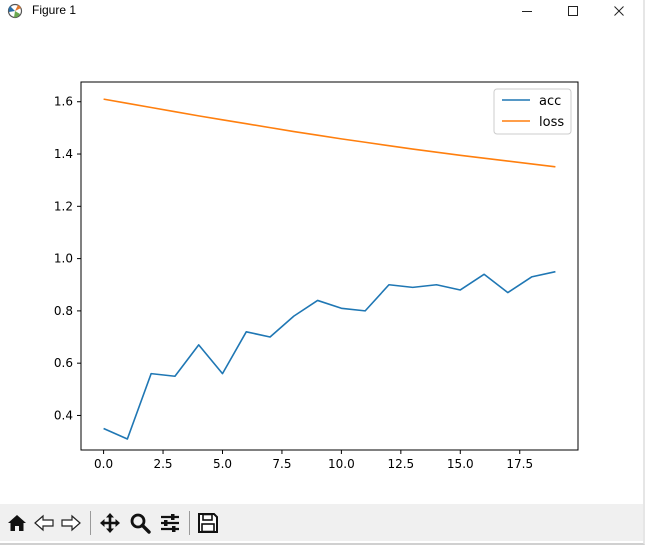 This screenshot has width=647, height=551. I want to click on maximize-button, so click(573, 11).